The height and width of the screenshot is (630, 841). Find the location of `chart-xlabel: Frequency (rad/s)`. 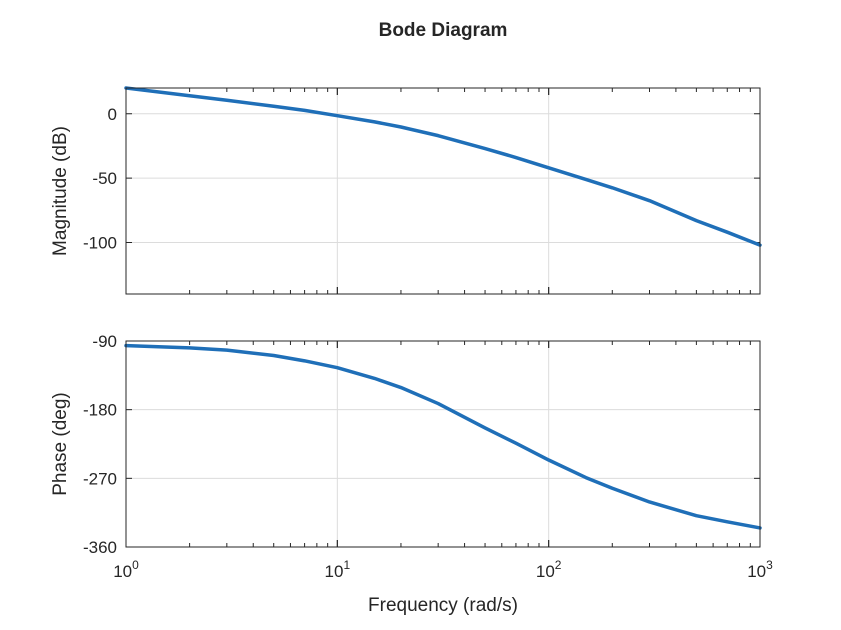

chart-xlabel: Frequency (rad/s) is located at coordinates (443, 605).